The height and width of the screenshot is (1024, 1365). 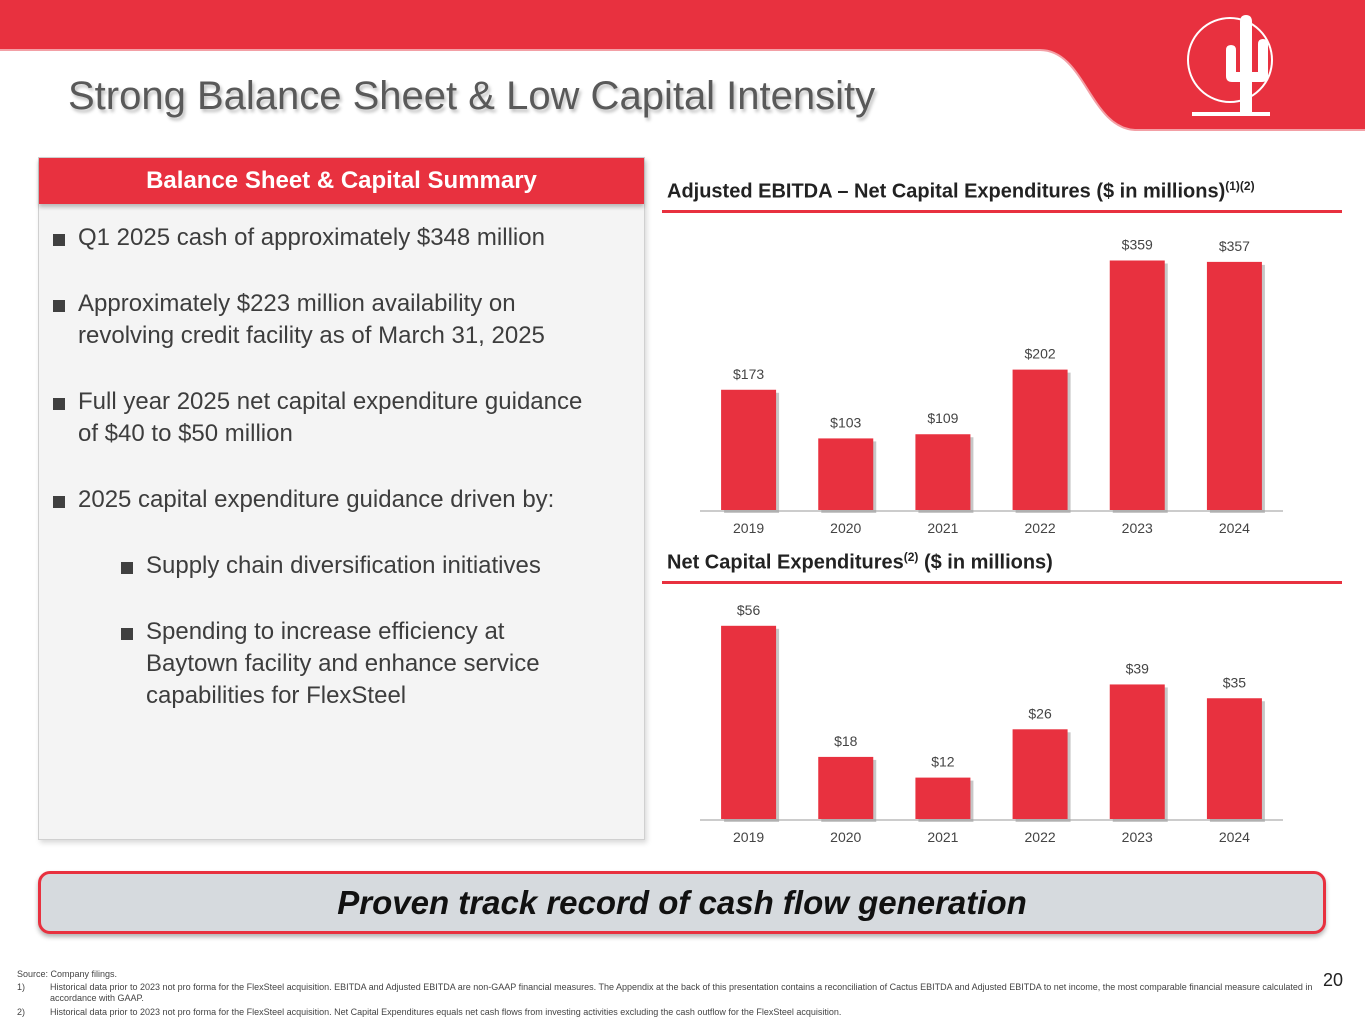 What do you see at coordinates (1040, 354) in the screenshot?
I see `data-label: $202` at bounding box center [1040, 354].